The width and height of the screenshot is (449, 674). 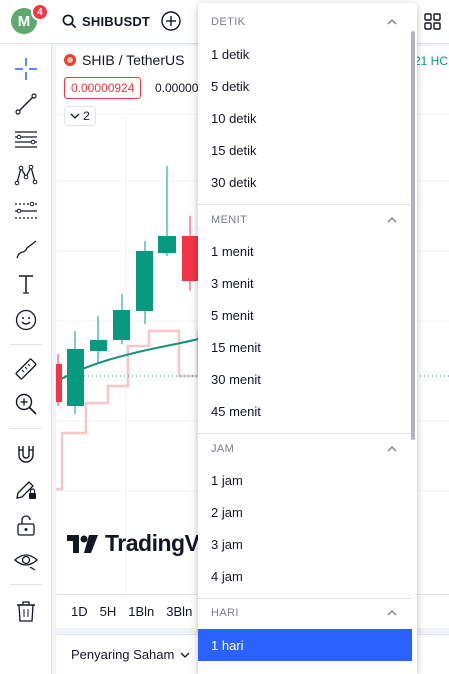 What do you see at coordinates (232, 251) in the screenshot?
I see `interval-1-minute: 1 menit` at bounding box center [232, 251].